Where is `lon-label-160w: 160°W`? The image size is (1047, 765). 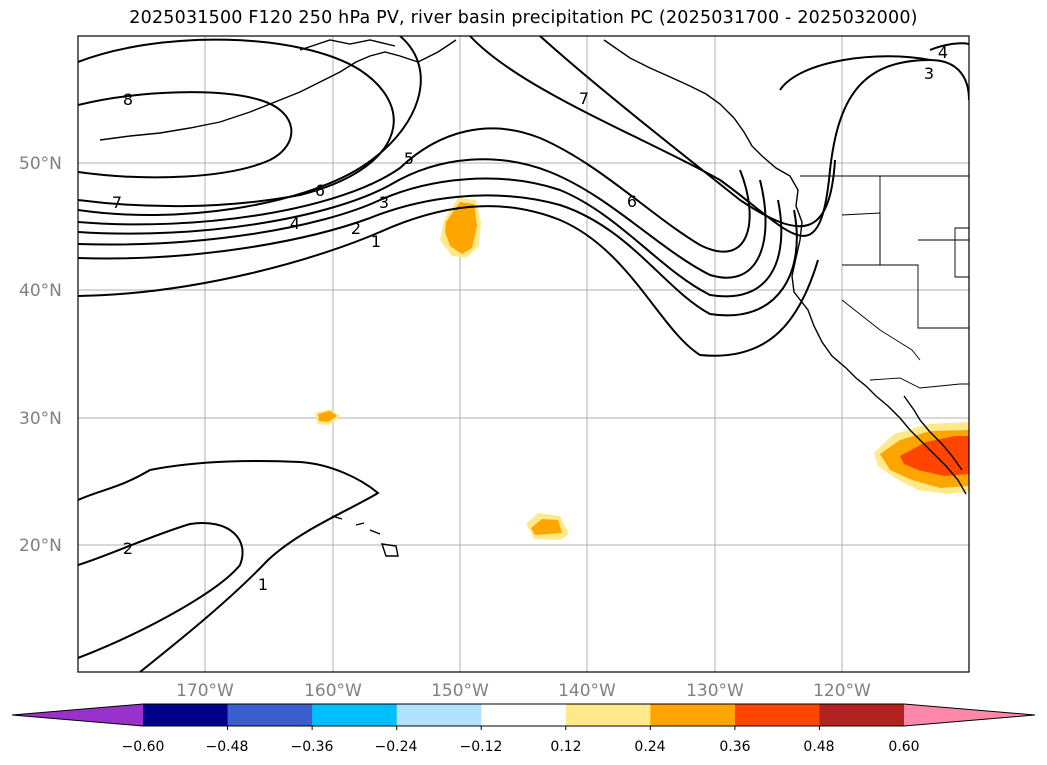 lon-label-160w: 160°W is located at coordinates (333, 691).